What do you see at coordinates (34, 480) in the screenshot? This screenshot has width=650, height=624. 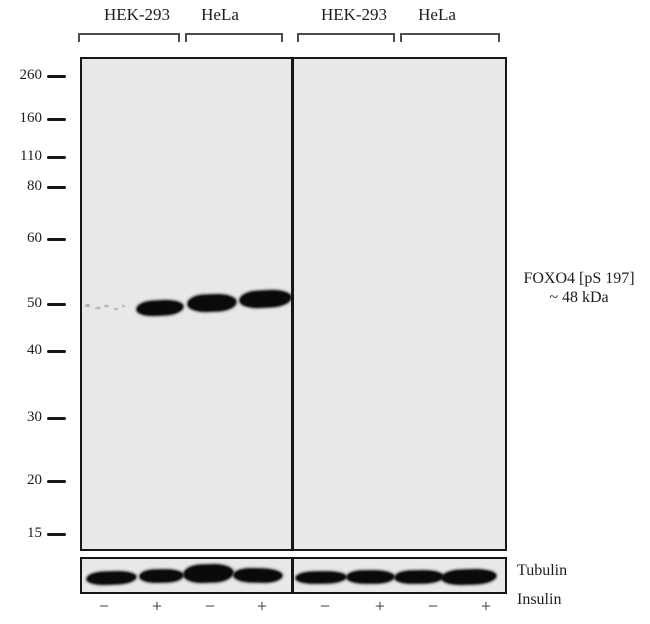 I see `mw-marker-label: 20` at bounding box center [34, 480].